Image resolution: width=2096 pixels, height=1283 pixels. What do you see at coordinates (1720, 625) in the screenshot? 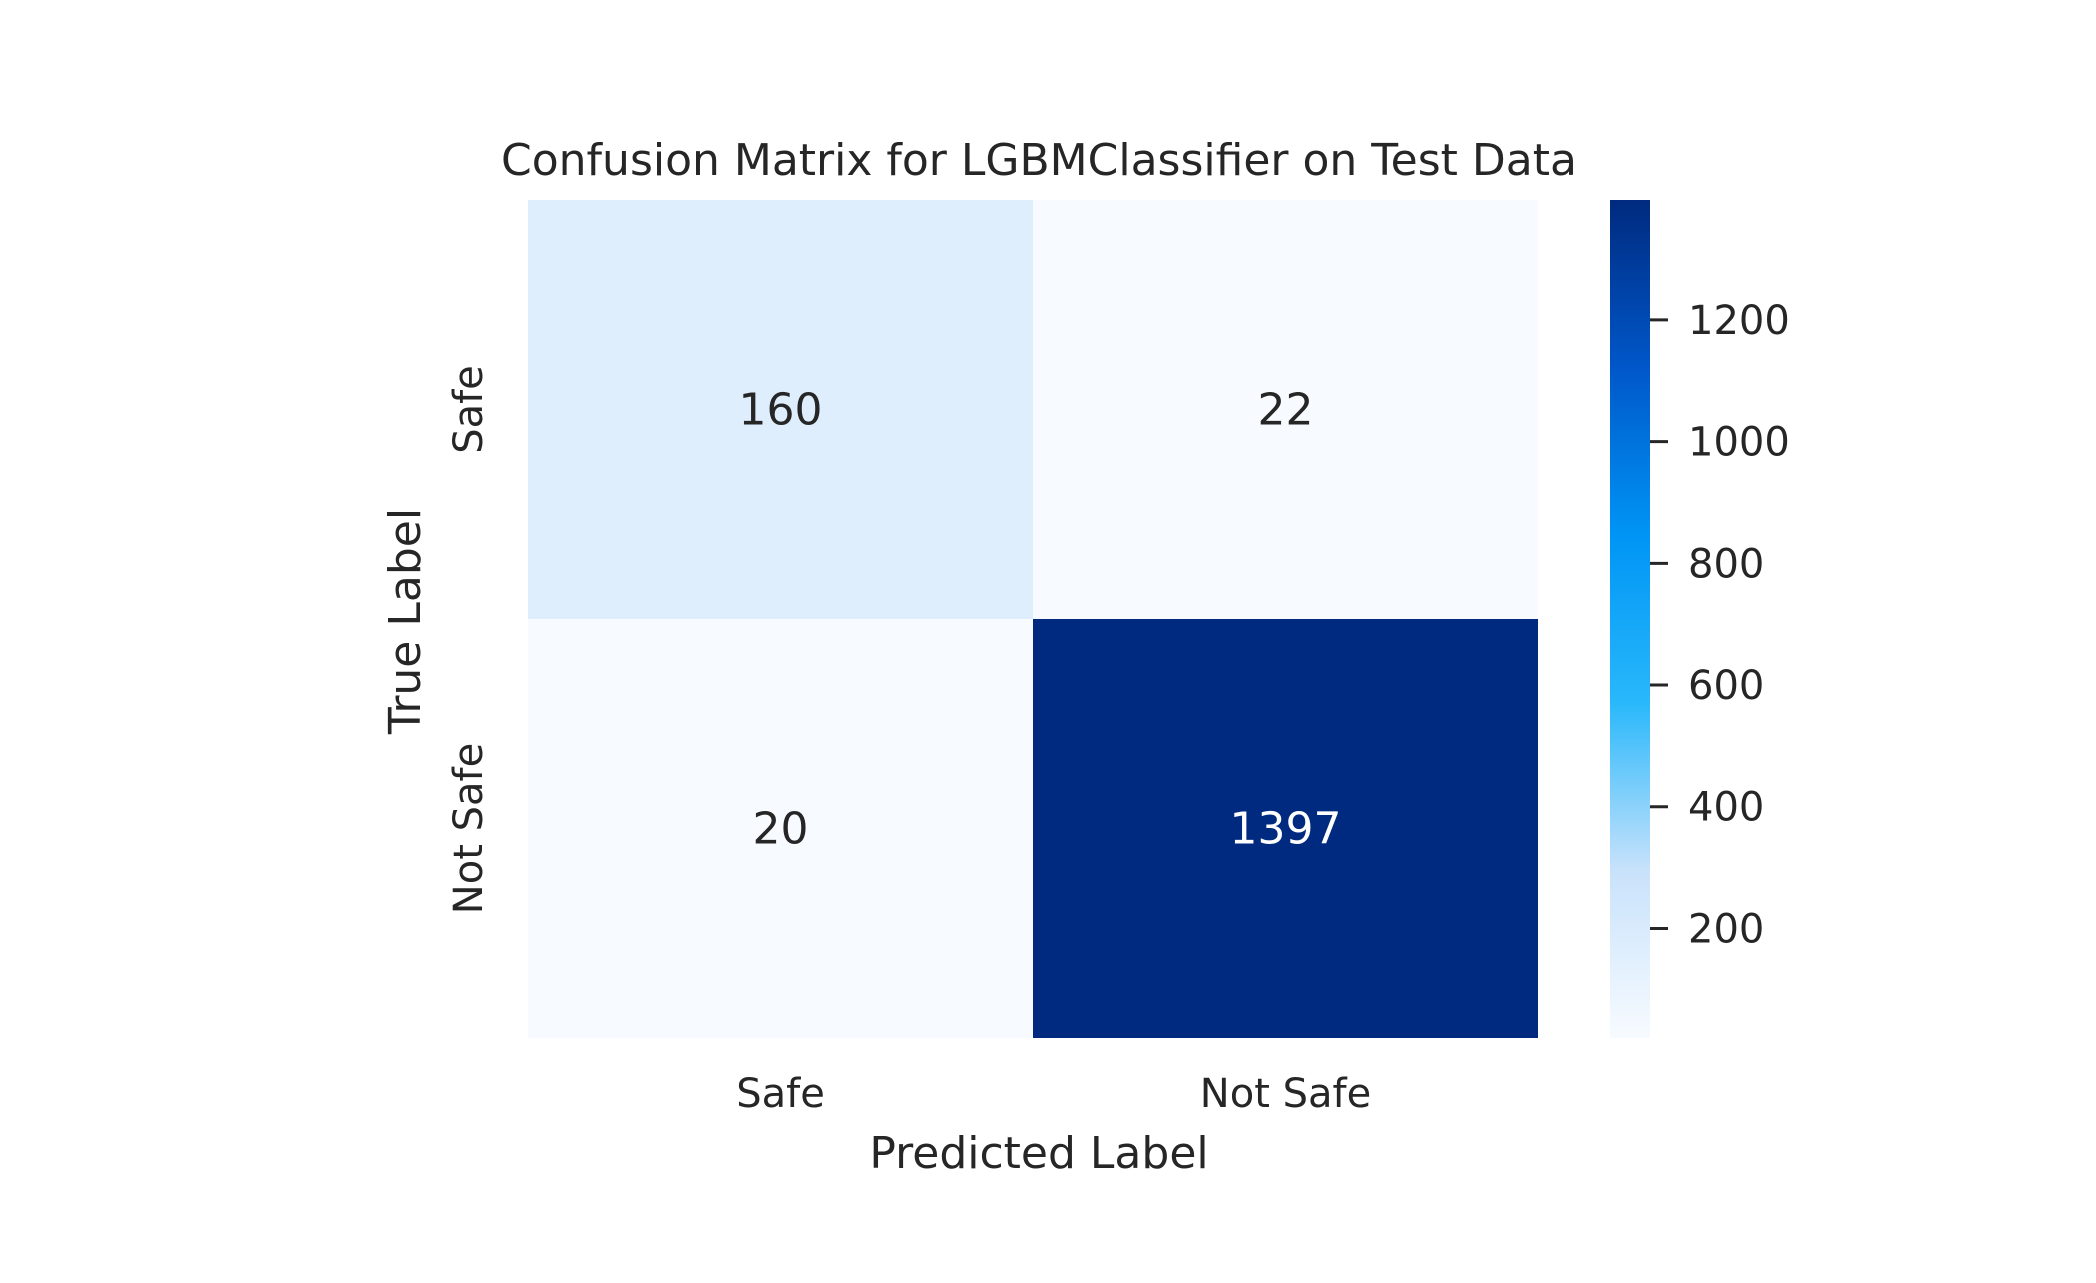
I see `colorbar-ticks: 200 400 600 800 1000 1200` at bounding box center [1720, 625].